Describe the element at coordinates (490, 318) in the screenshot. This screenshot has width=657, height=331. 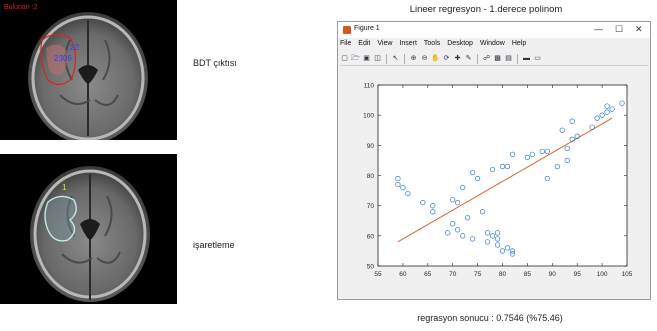
I see `regression-result: regrasyon sonucu : 0.7546 (%75.46)` at that location.